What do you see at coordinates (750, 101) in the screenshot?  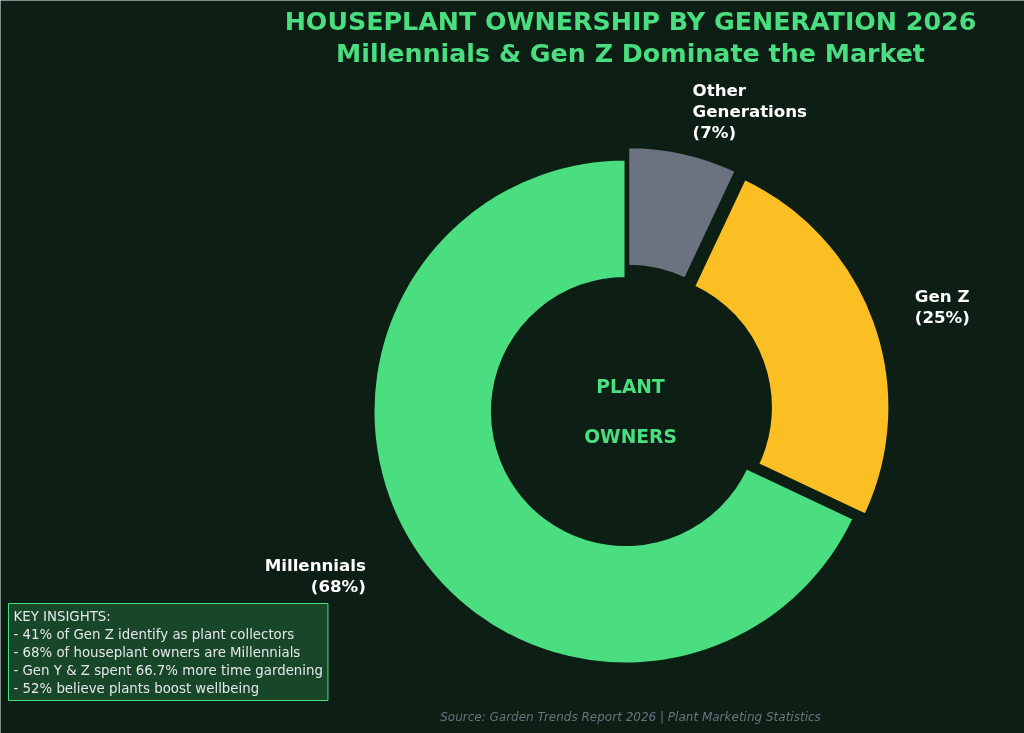 I see `slice-label: Other Generations` at bounding box center [750, 101].